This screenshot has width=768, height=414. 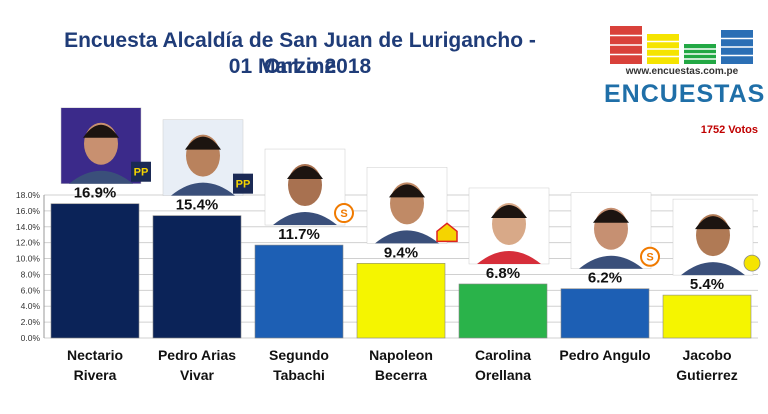 I want to click on value-label: 6.8%, so click(x=503, y=273).